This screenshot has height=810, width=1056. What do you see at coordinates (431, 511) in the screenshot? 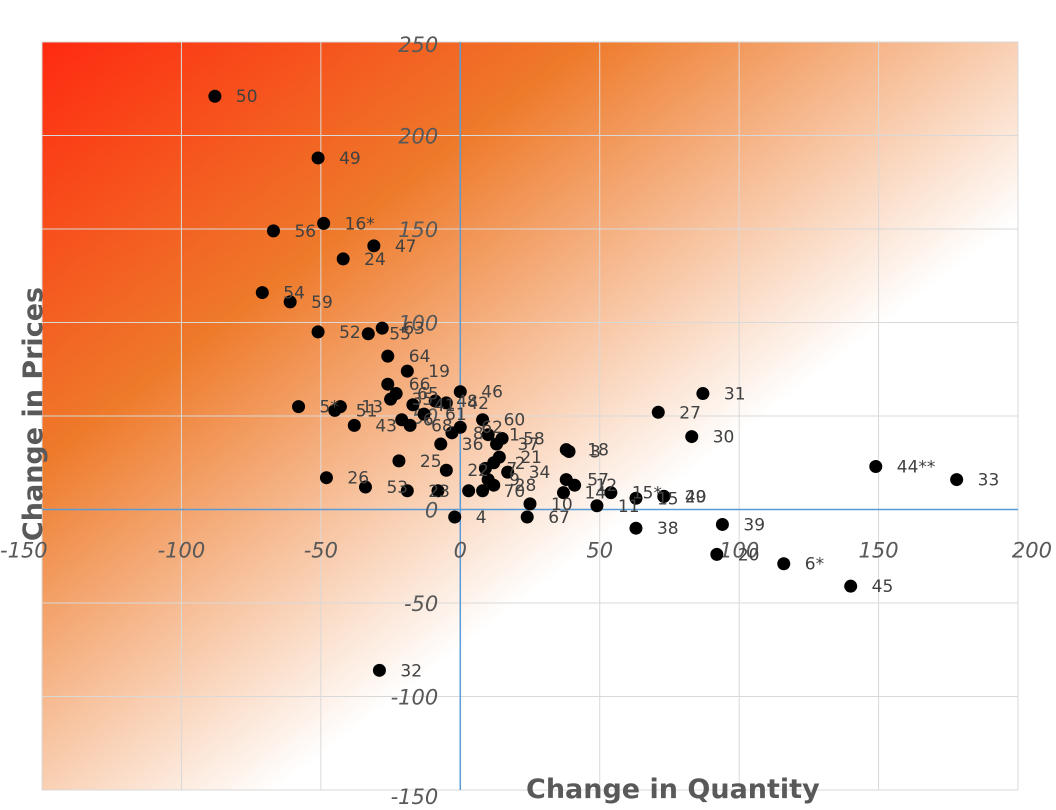
I see `y-tick-label: 0` at bounding box center [431, 511].